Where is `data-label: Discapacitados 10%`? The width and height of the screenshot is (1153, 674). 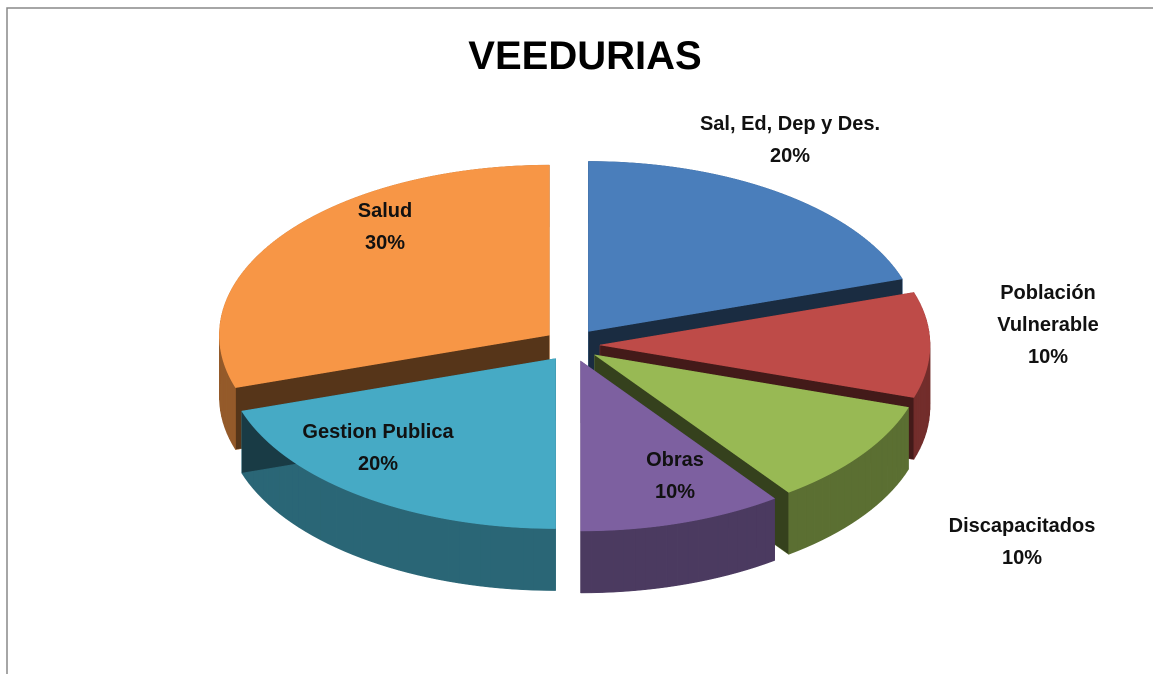
data-label: Discapacitados 10% is located at coordinates (1022, 542).